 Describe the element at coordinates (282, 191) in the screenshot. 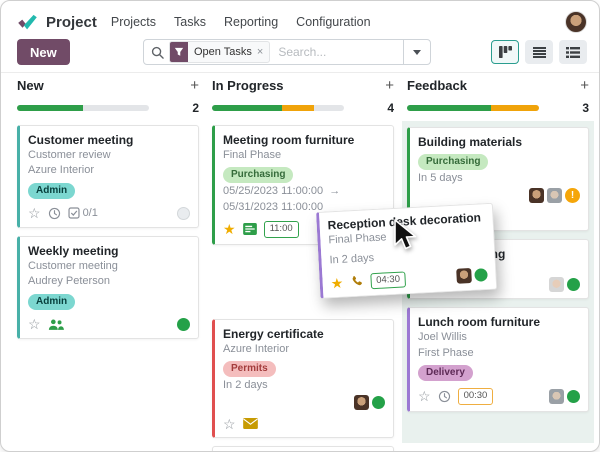

I see `task-date-start: 05/25/2023 11:00:00 →` at that location.